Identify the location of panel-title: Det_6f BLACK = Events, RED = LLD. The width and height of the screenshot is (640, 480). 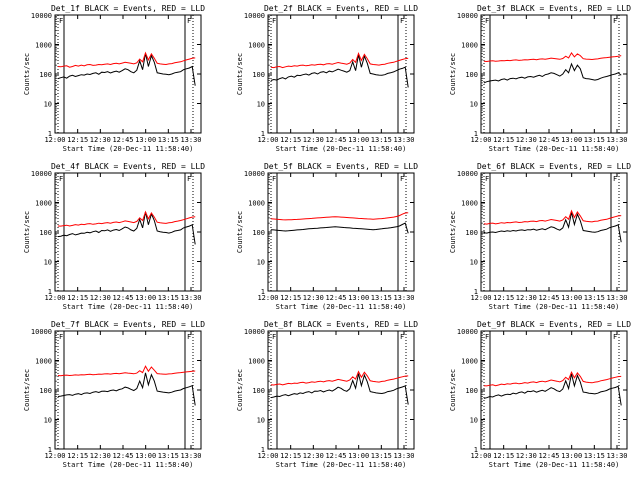
(554, 166).